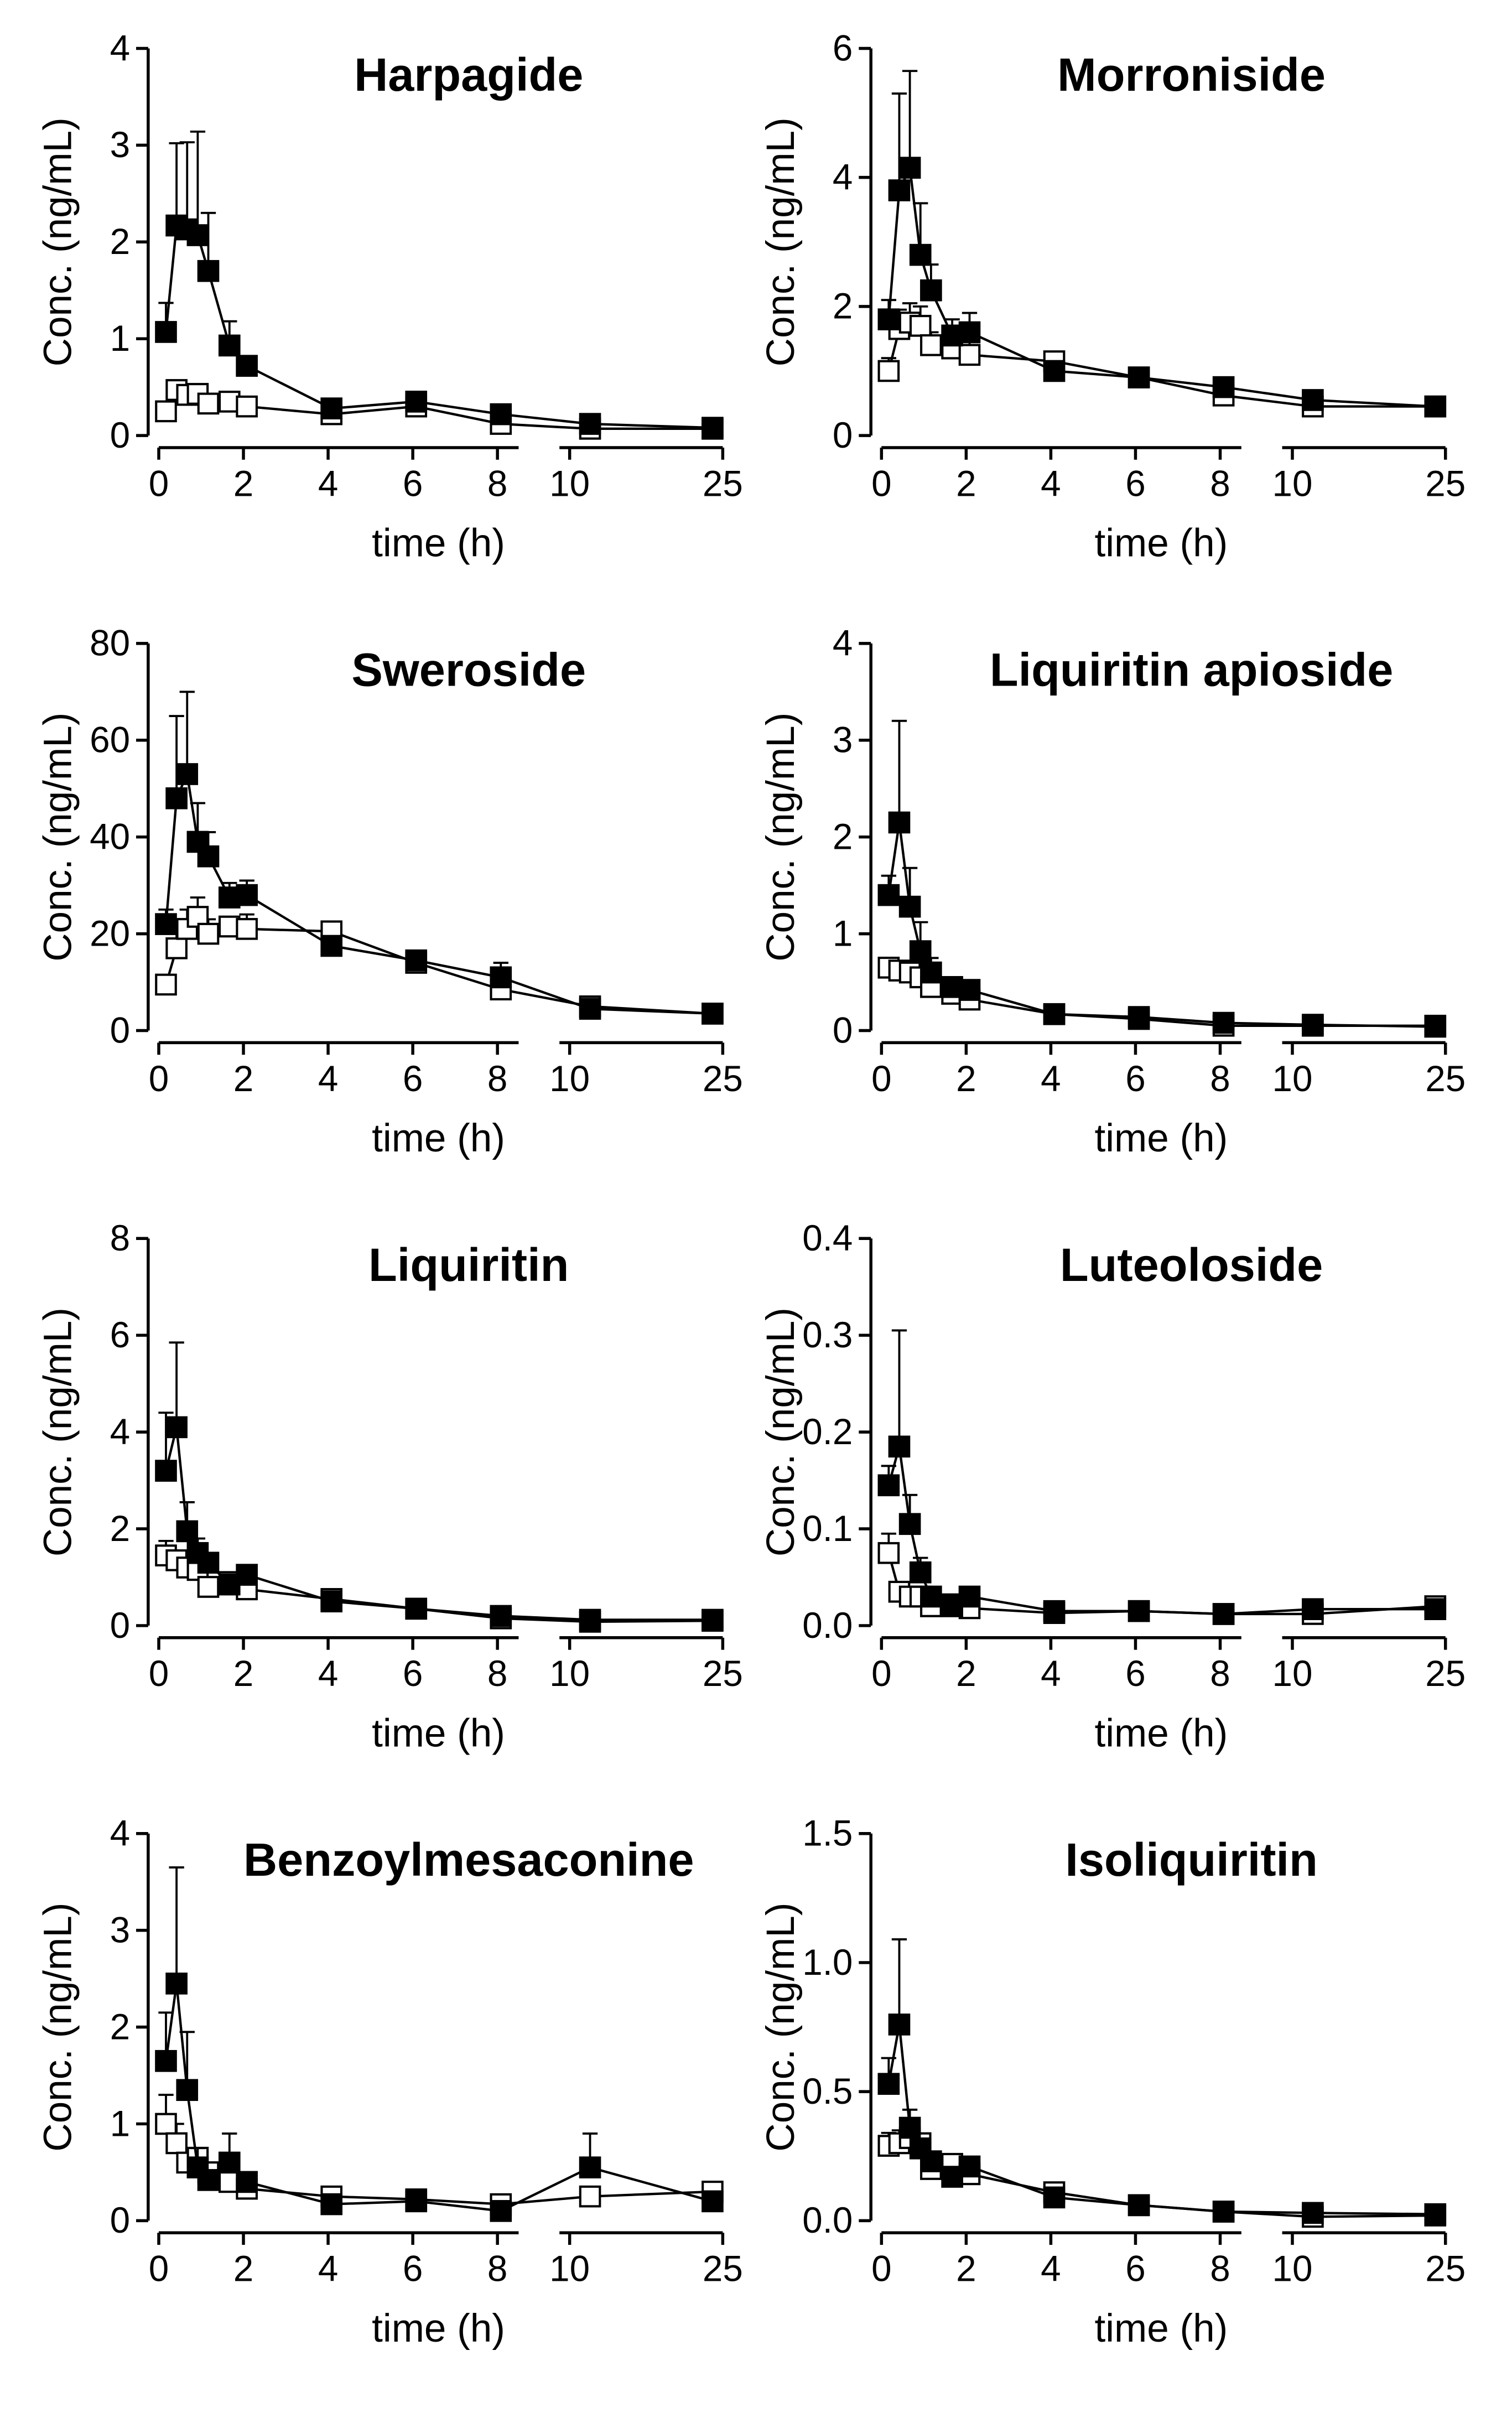  What do you see at coordinates (110, 837) in the screenshot?
I see `y-tick-label: 40` at bounding box center [110, 837].